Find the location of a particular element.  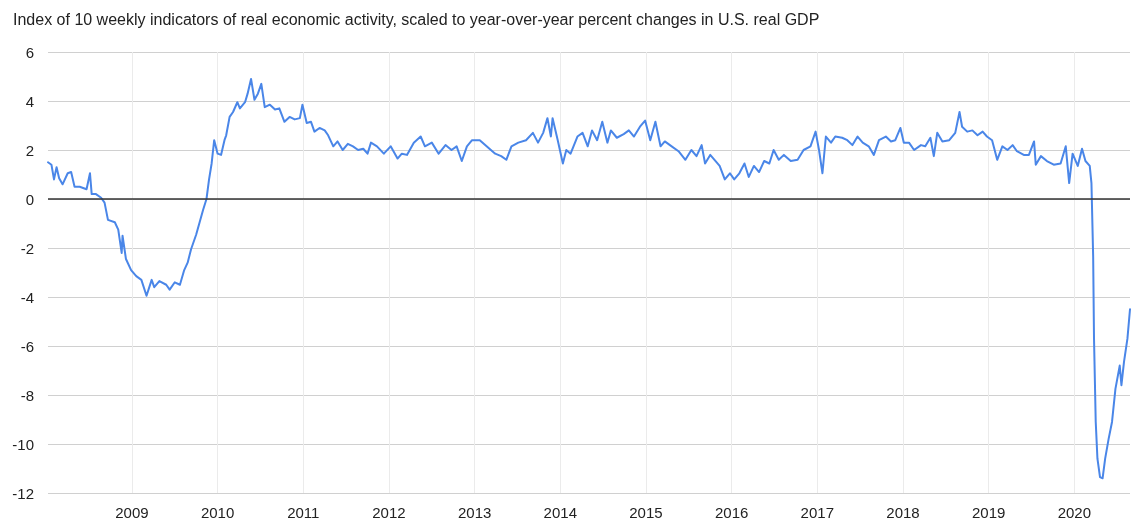

x-tick-label: 2010 is located at coordinates (217, 512).